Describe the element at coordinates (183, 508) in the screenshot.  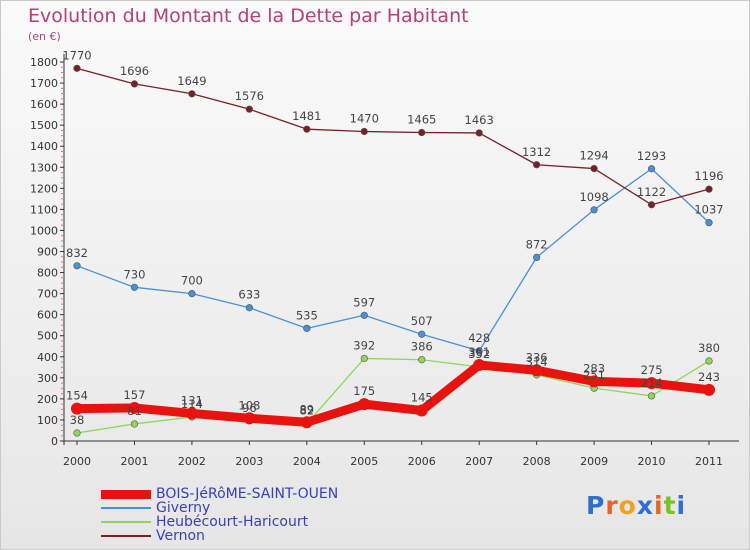
I see `legend-label: Giverny` at that location.